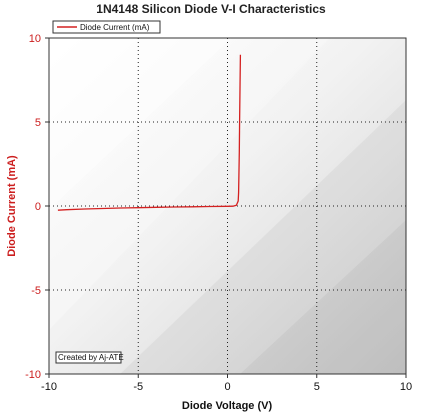  What do you see at coordinates (36, 291) in the screenshot?
I see `y-tick-label-3: -5` at bounding box center [36, 291].